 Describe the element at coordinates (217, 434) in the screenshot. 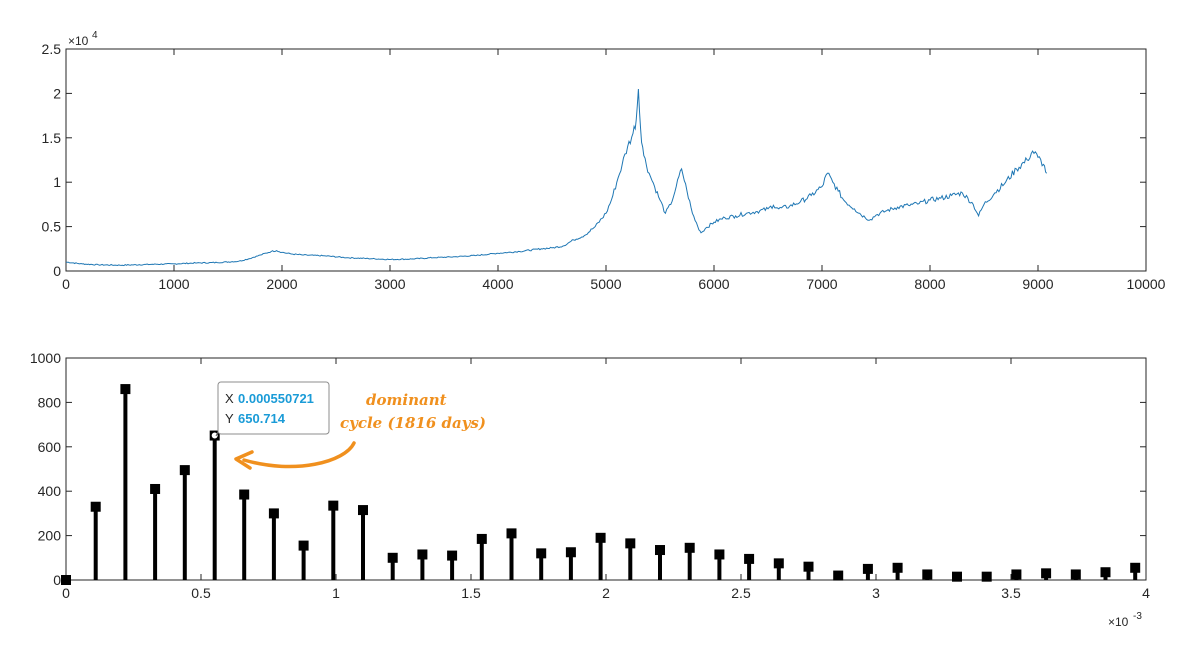

I see `datatip-connector` at that location.